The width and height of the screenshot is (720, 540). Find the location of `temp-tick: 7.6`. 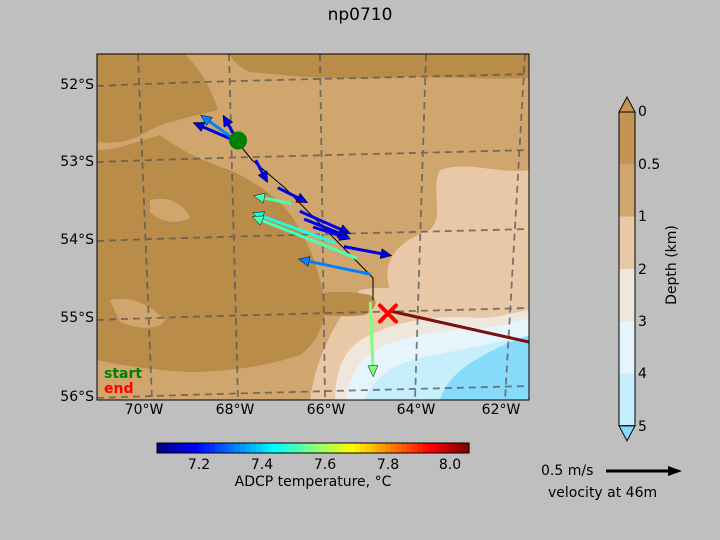

temp-tick: 7.6 is located at coordinates (325, 465).